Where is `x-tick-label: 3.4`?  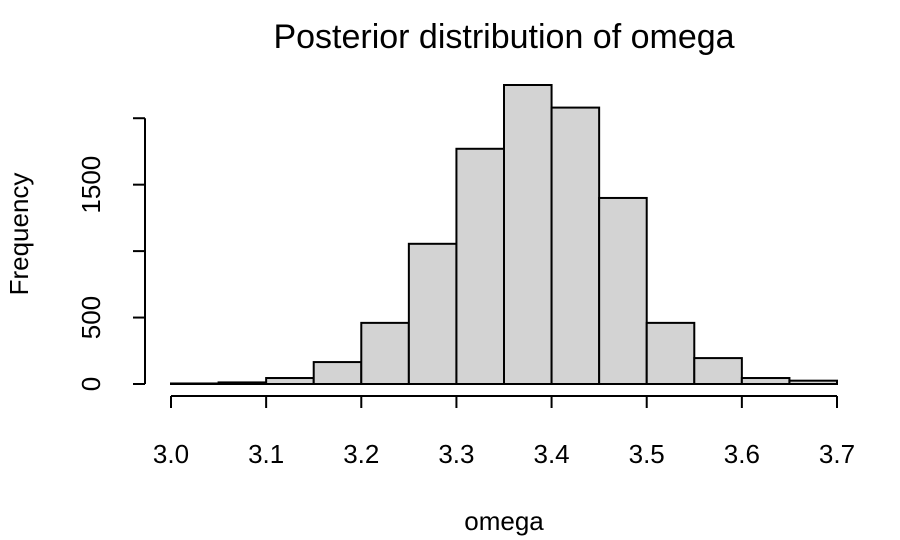 x-tick-label: 3.4 is located at coordinates (551, 454).